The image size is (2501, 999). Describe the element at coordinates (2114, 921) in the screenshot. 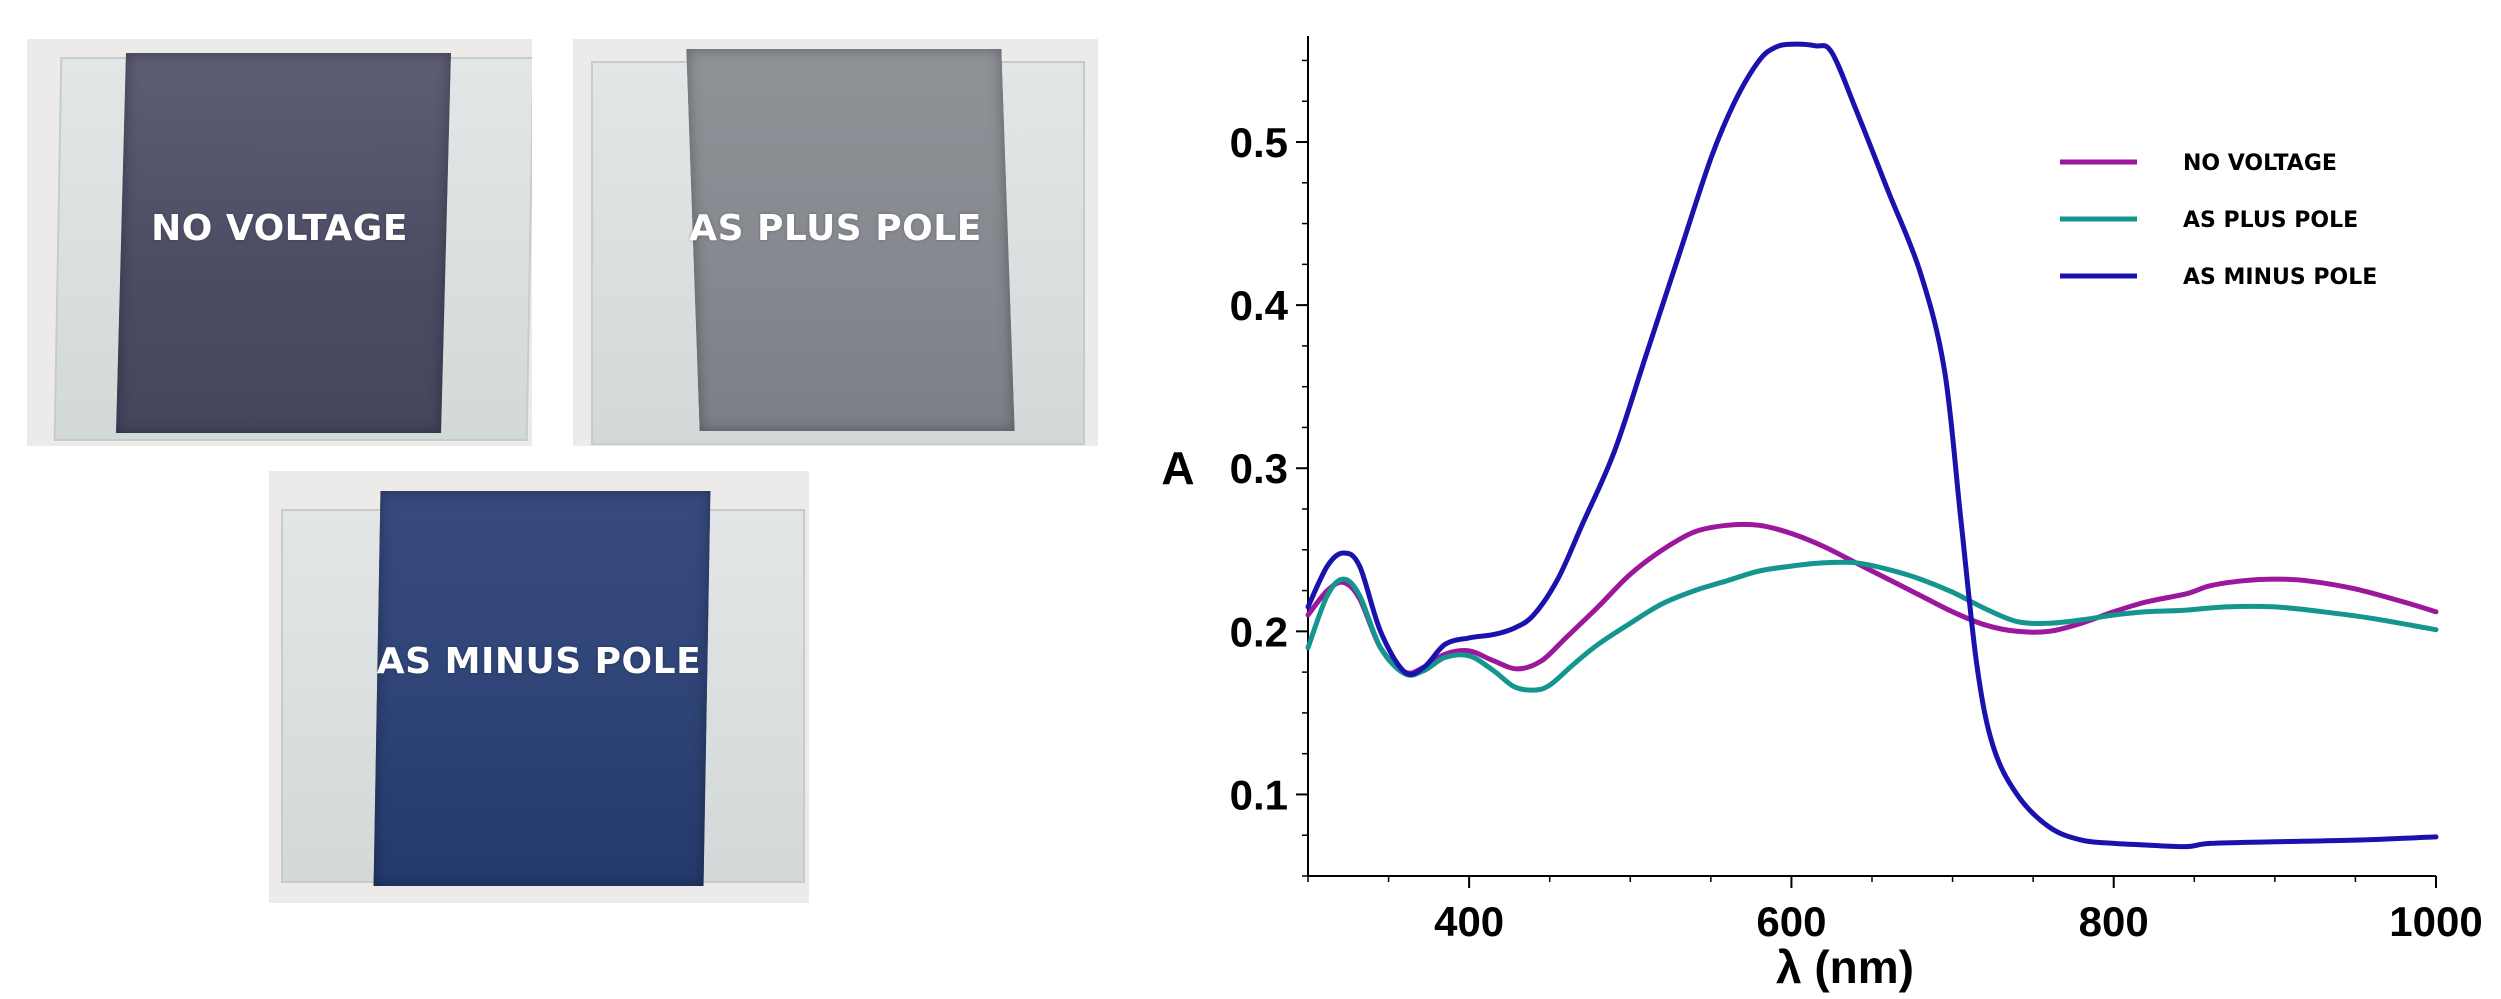

I see `x-tick-label: 800` at that location.